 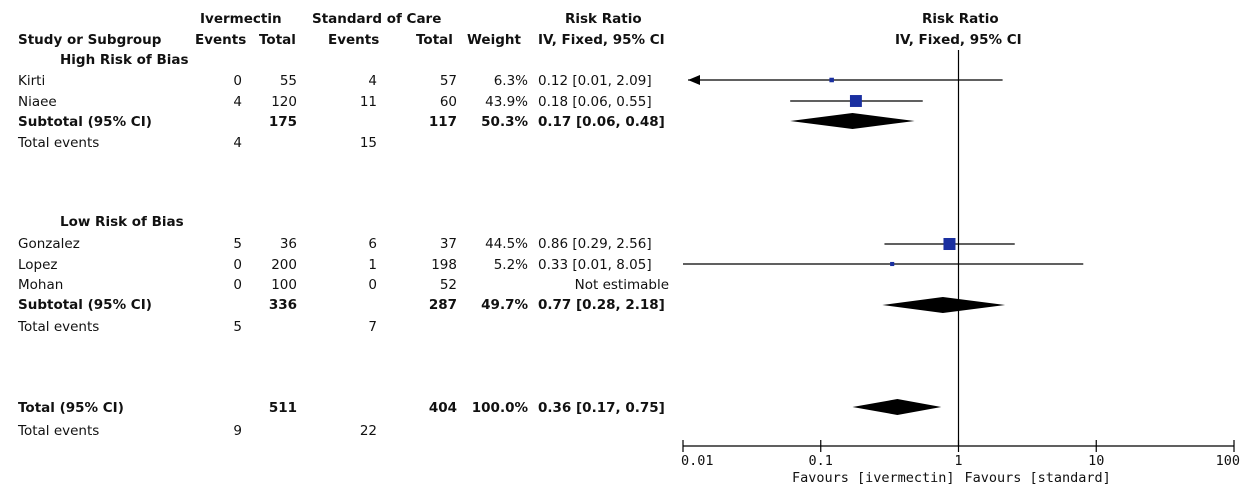 What do you see at coordinates (282, 122) in the screenshot?
I see `total1: 175` at bounding box center [282, 122].